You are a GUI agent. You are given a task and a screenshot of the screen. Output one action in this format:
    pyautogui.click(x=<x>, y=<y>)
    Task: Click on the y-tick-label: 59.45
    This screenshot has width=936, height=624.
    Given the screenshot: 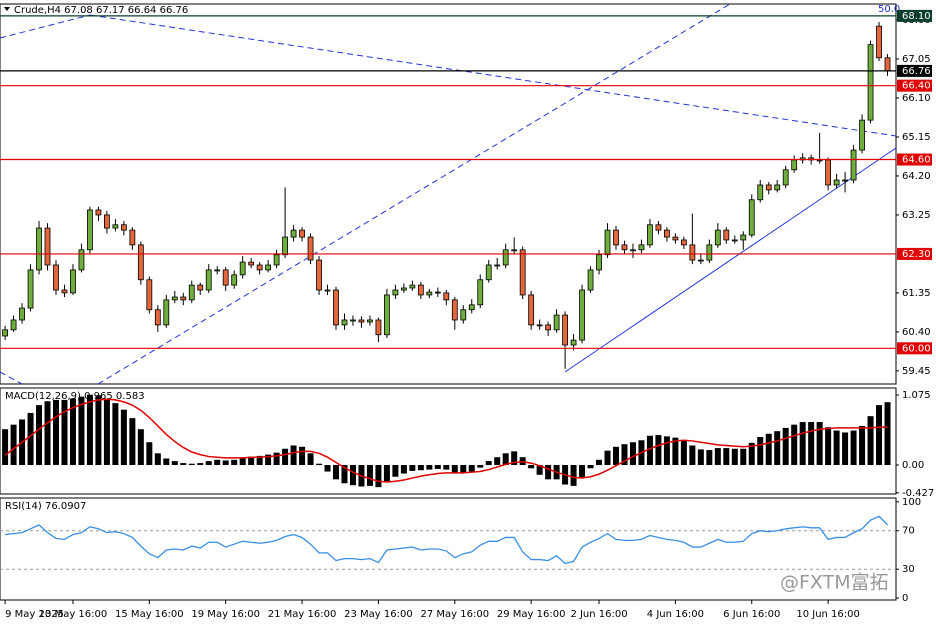 What is the action you would take?
    pyautogui.click(x=916, y=371)
    